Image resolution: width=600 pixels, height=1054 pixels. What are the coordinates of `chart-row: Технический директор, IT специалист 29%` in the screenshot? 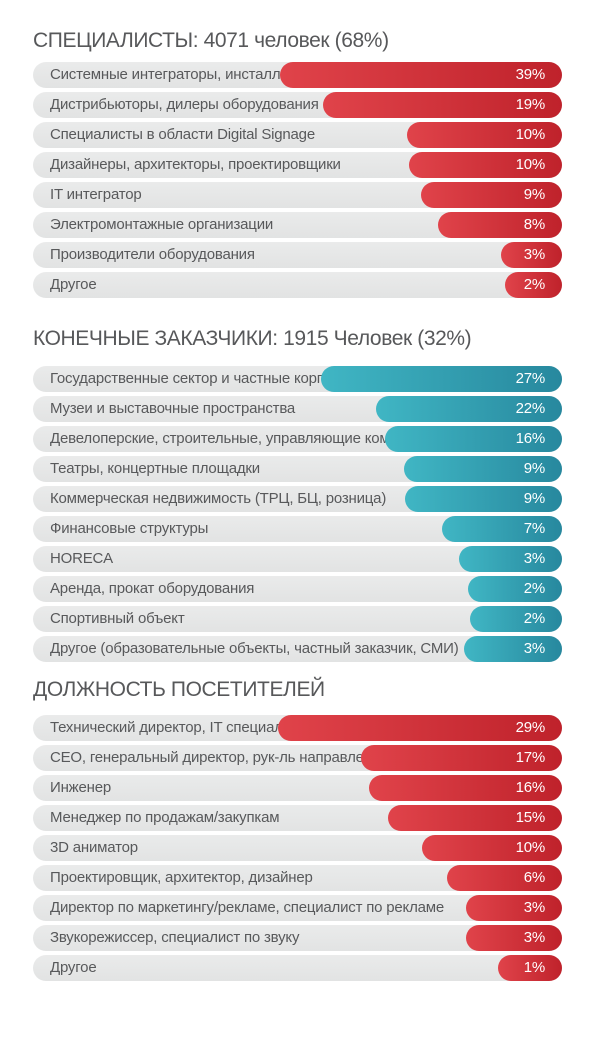 It's located at (297, 728).